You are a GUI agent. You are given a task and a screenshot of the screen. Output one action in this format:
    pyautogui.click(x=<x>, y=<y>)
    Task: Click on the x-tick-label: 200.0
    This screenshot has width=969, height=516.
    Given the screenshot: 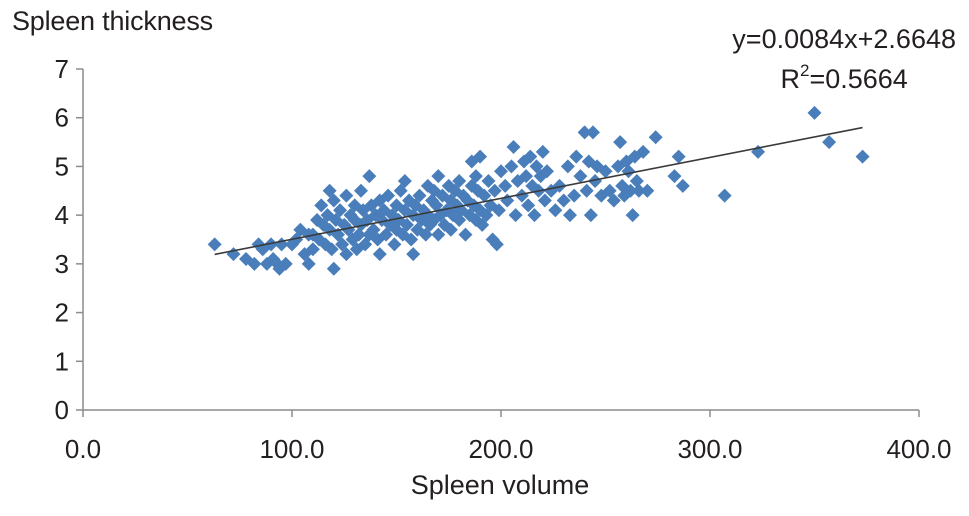 What is the action you would take?
    pyautogui.click(x=500, y=449)
    